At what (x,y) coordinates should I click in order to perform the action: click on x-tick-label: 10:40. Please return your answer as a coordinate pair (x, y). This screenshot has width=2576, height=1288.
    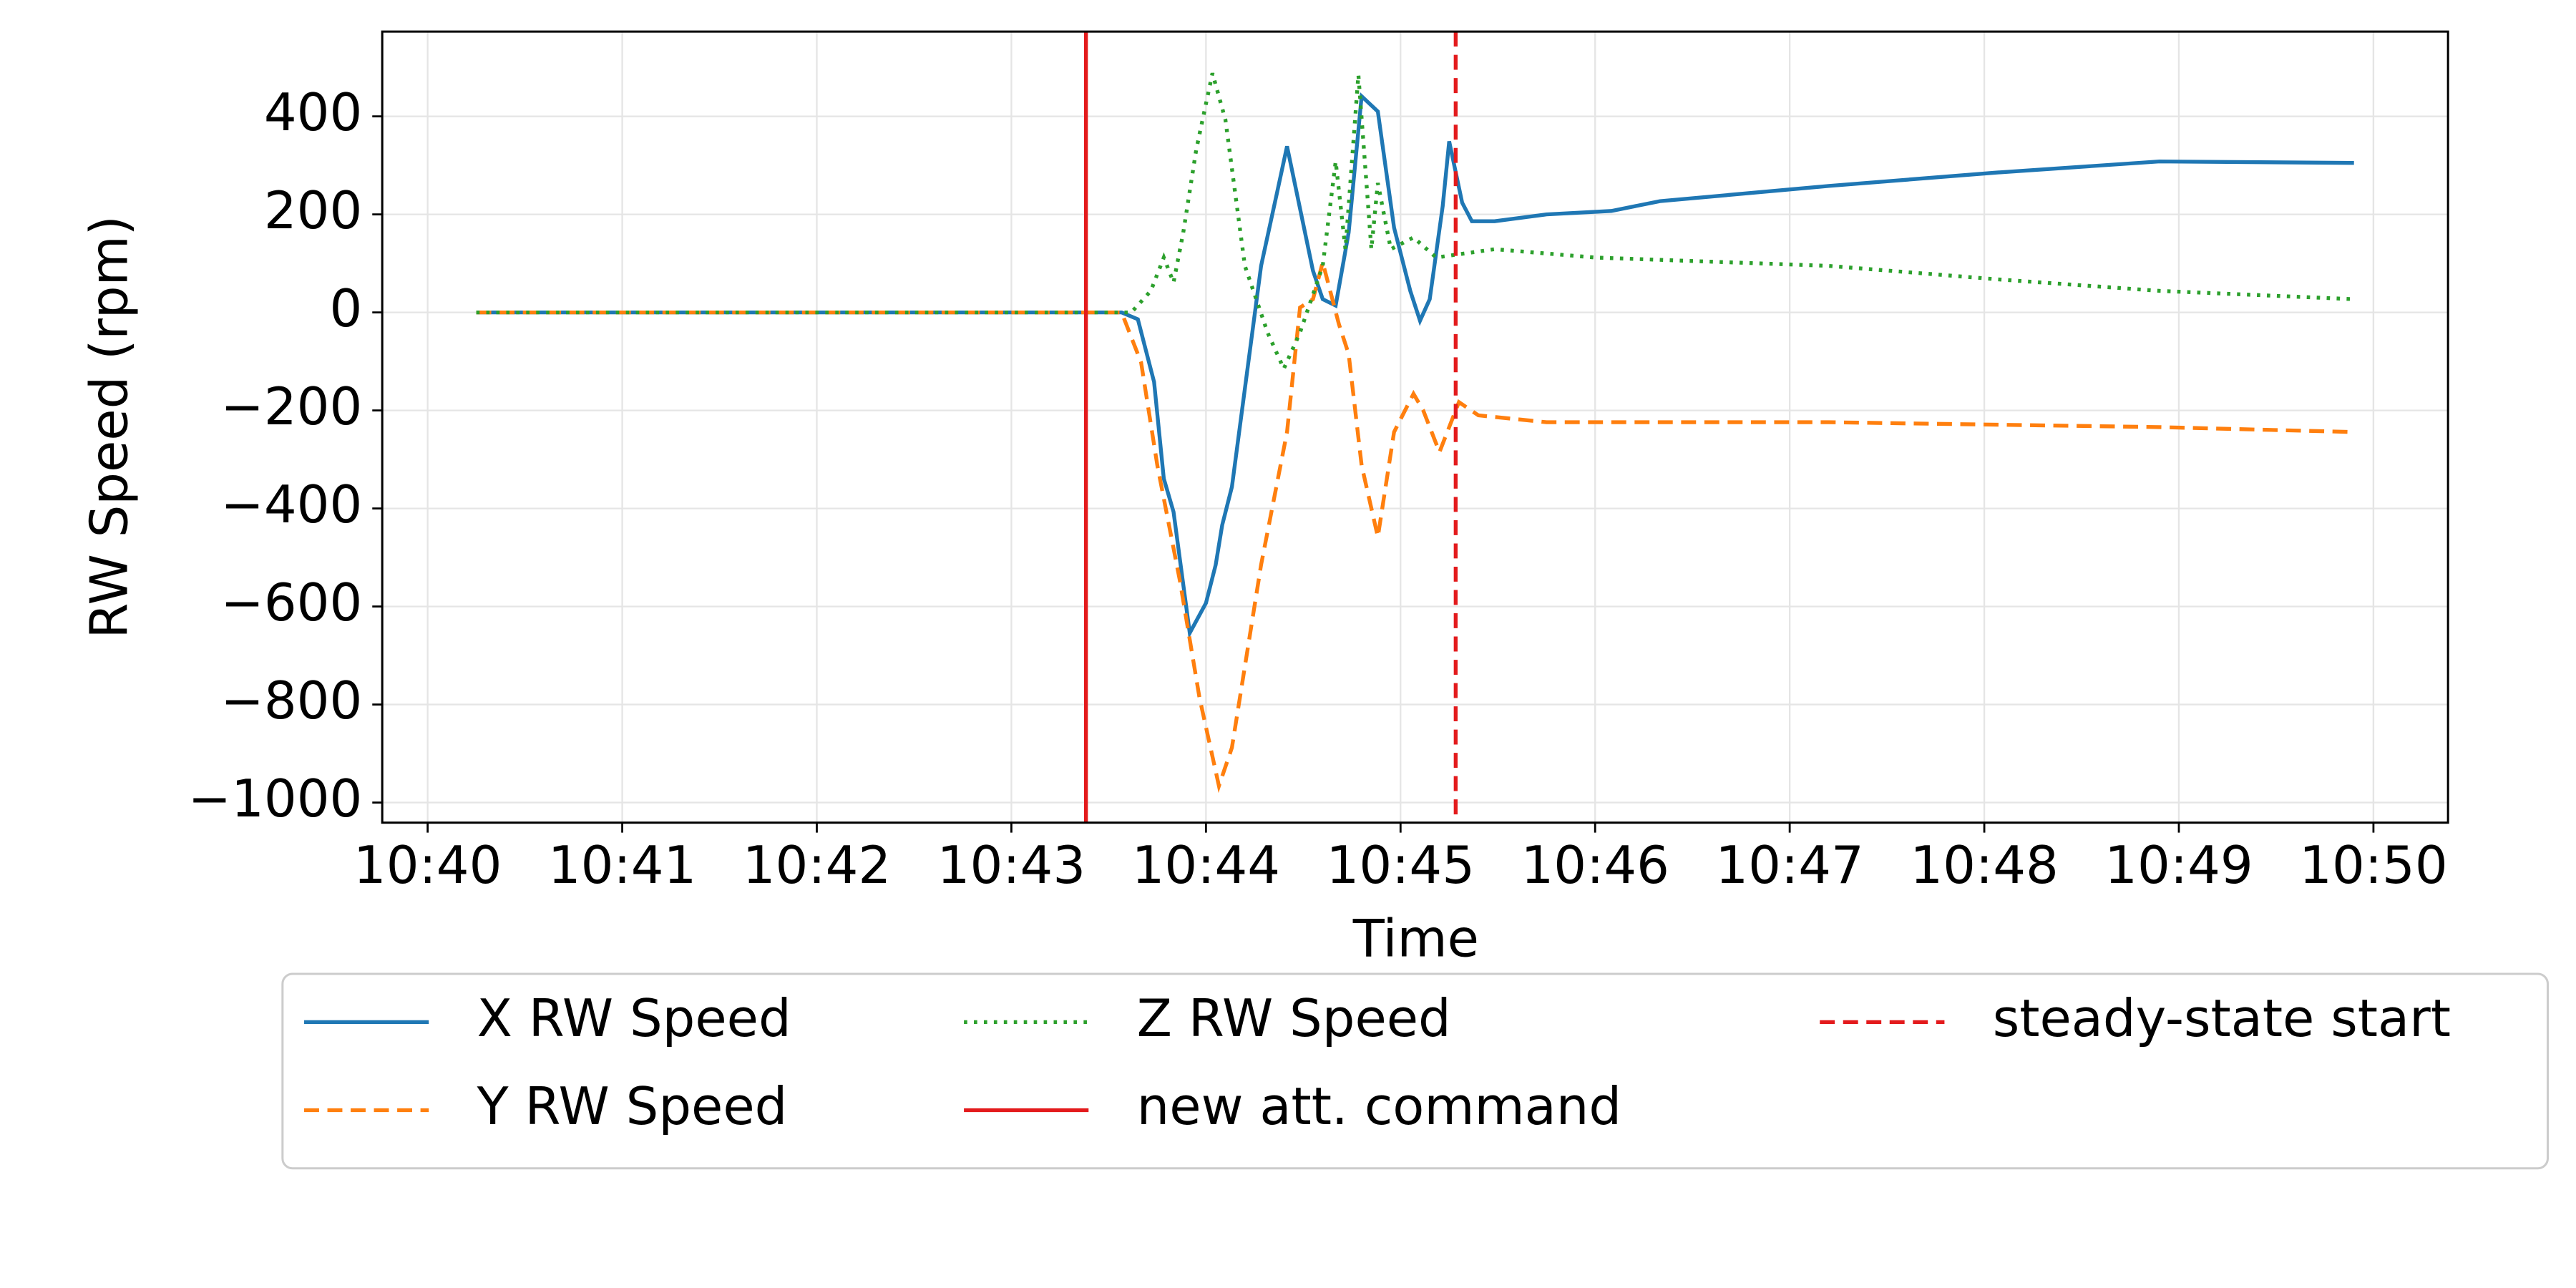
    Looking at the image, I should click on (427, 865).